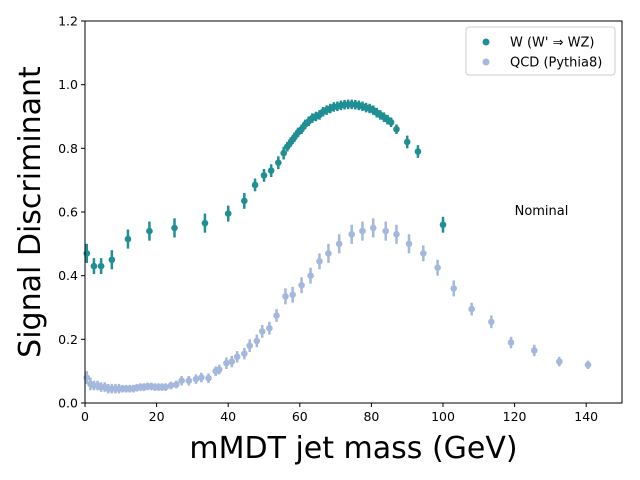 The width and height of the screenshot is (640, 480). Describe the element at coordinates (30, 212) in the screenshot. I see `y-axis-title: Signal Discriminant` at that location.